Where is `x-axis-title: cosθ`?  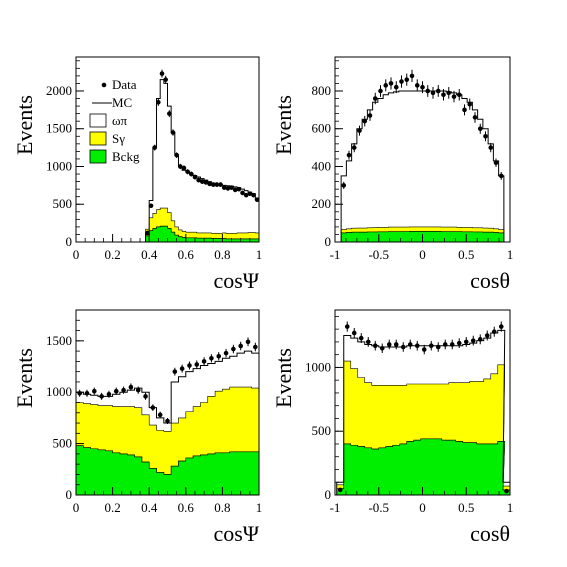 x-axis-title: cosθ is located at coordinates (490, 280).